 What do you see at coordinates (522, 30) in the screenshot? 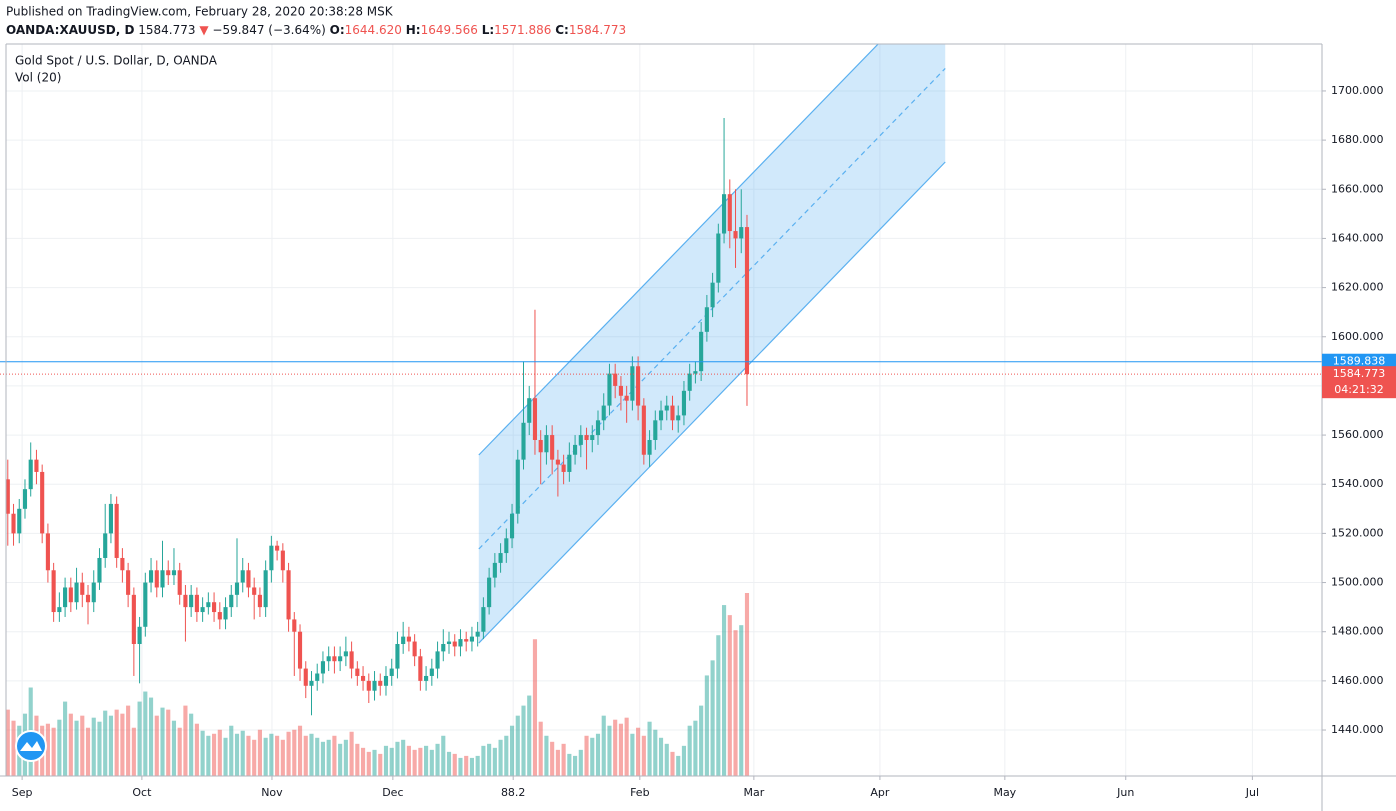
I see `ohlc-value: 1571.886` at bounding box center [522, 30].